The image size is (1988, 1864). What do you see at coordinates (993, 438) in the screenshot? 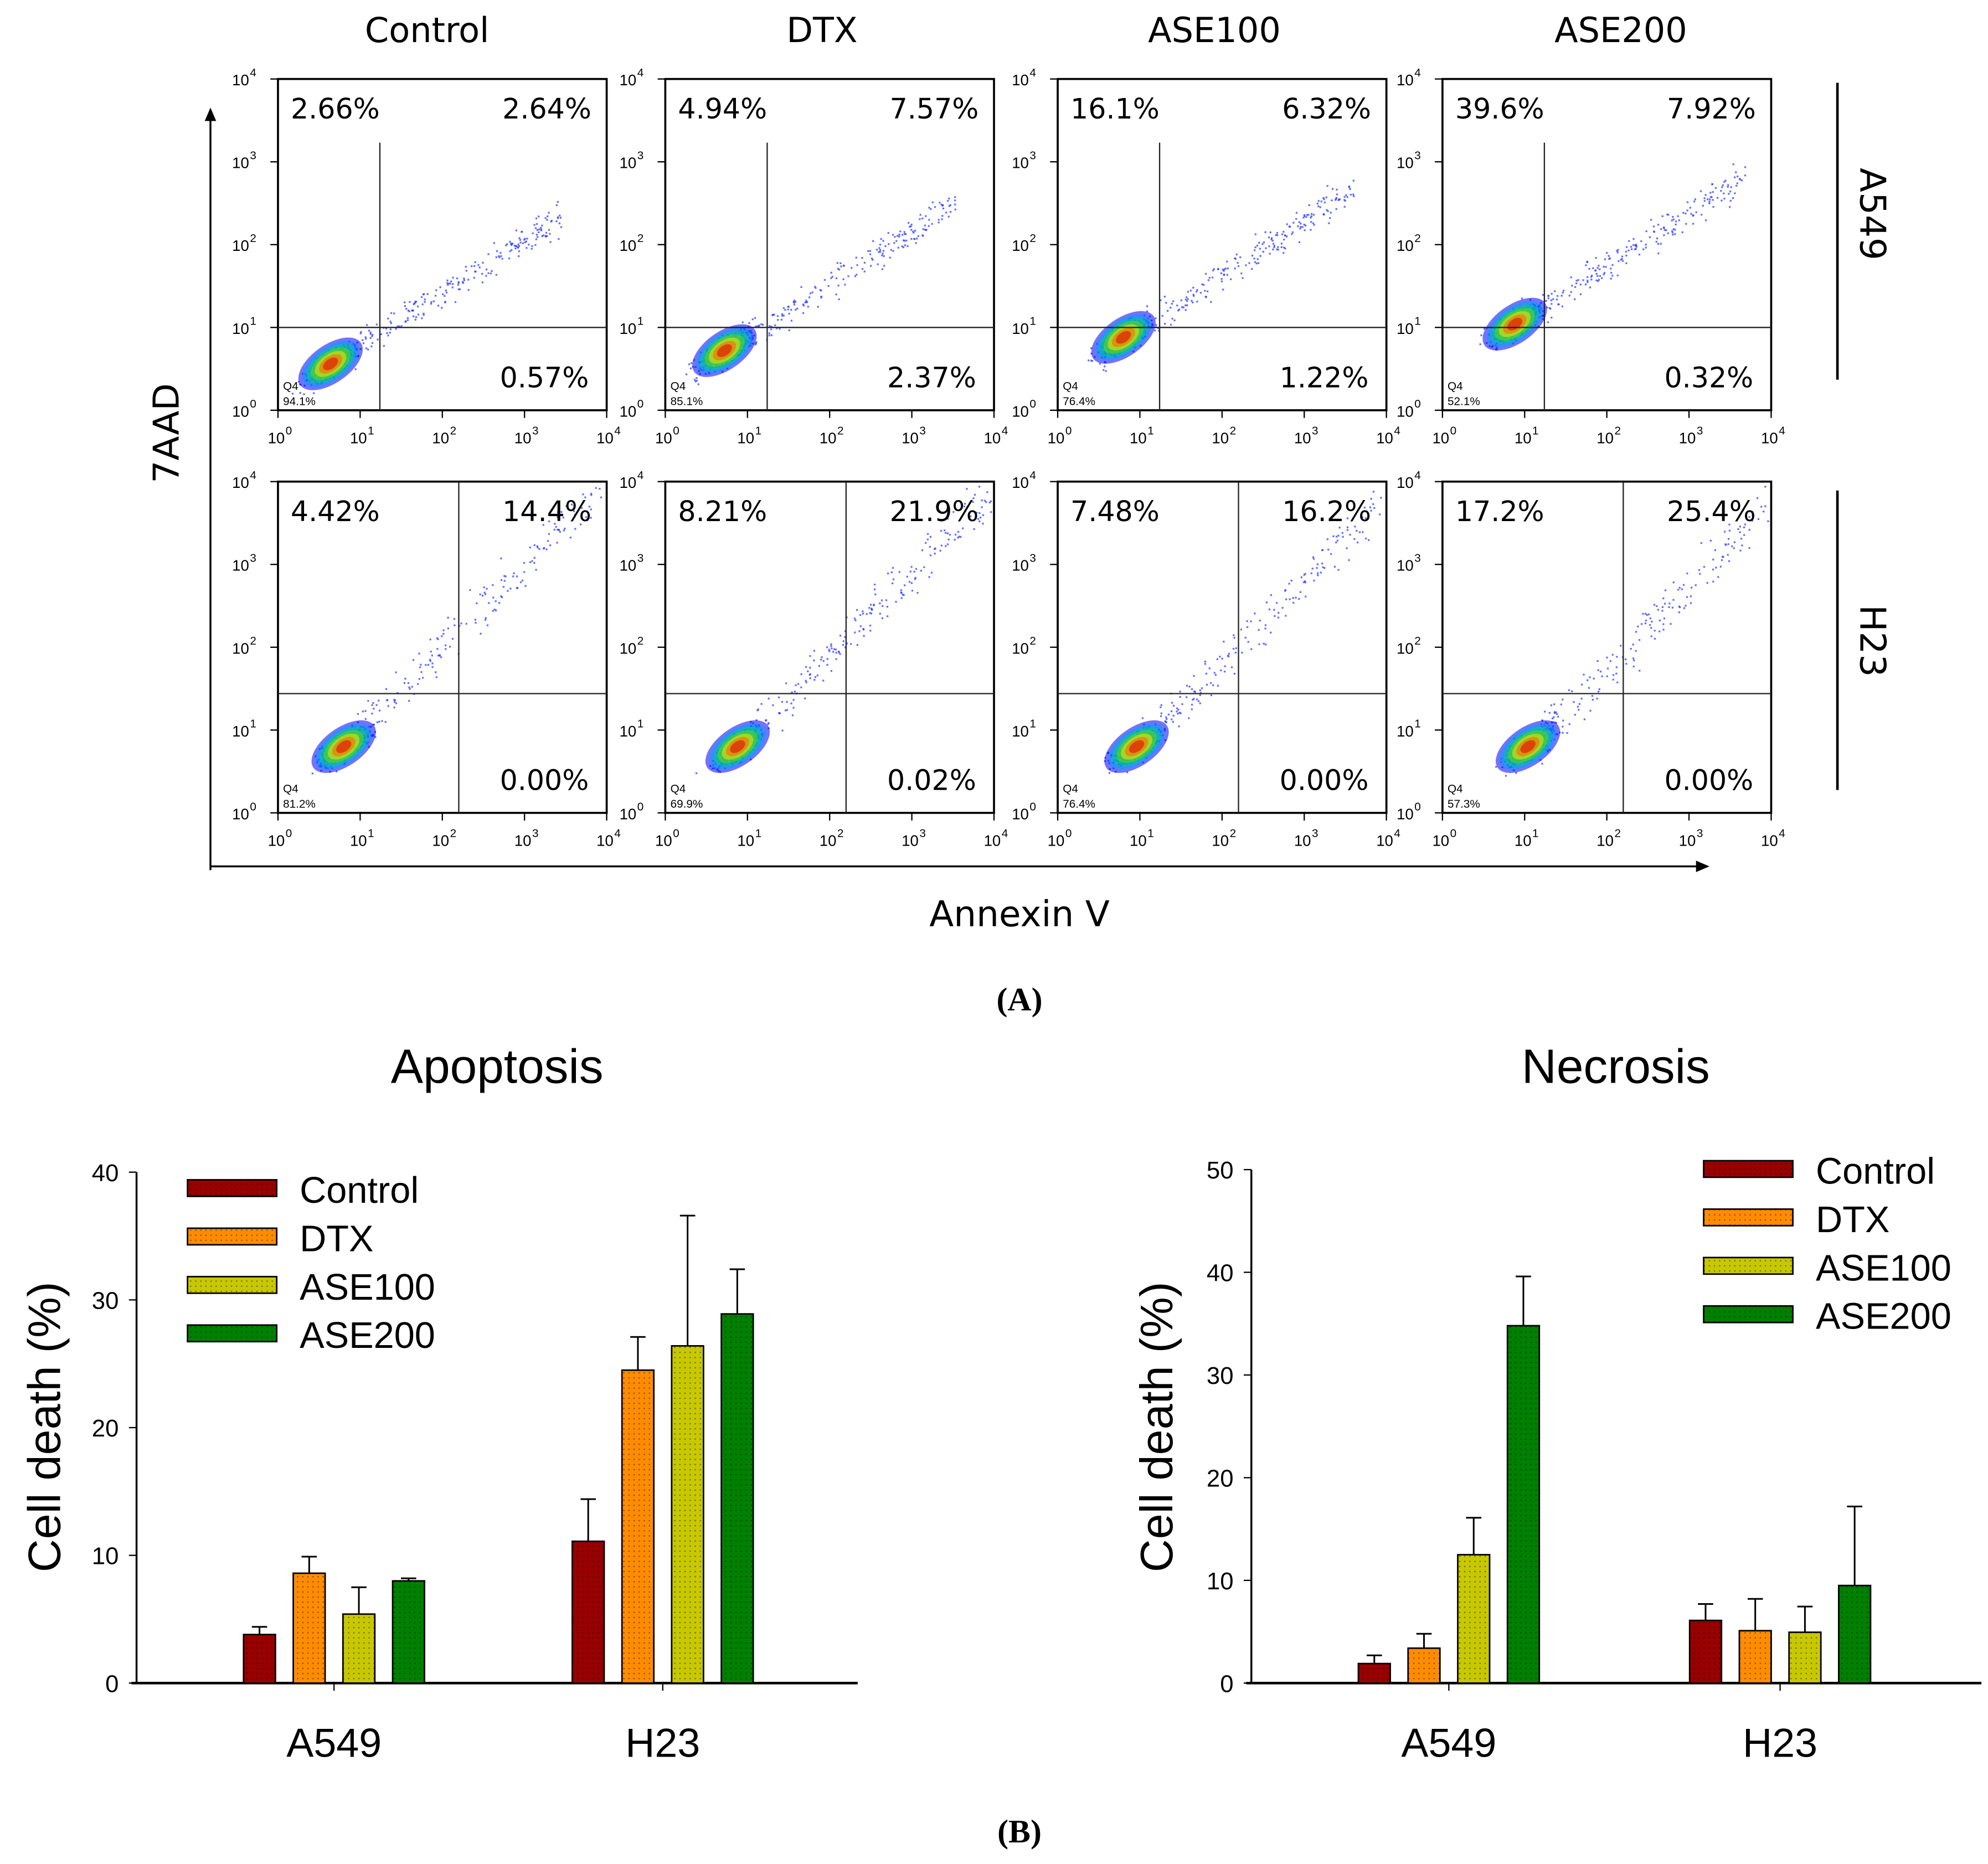
I see `x-tick-label: 10` at bounding box center [993, 438].